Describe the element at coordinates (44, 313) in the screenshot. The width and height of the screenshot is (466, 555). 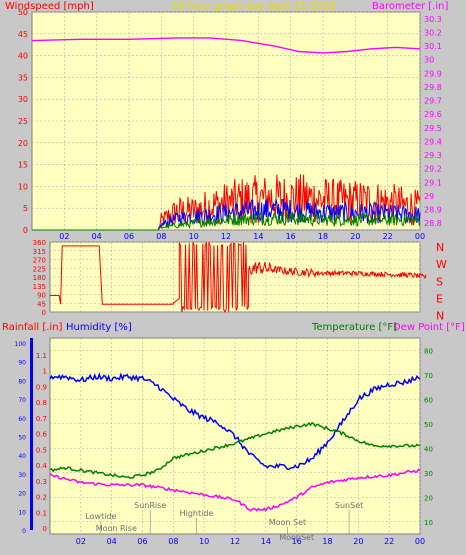
I see `direction-tick-label: 0` at that location.